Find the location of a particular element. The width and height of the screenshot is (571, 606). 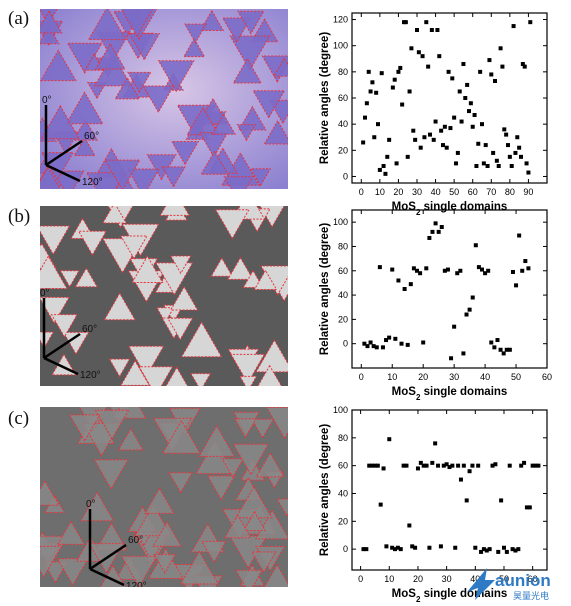

x-tick-label: 60 is located at coordinates (473, 192).